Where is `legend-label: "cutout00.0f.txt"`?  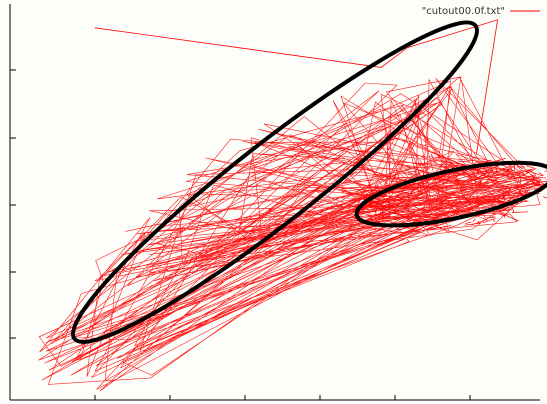
legend-label: "cutout00.0f.txt" is located at coordinates (463, 11).